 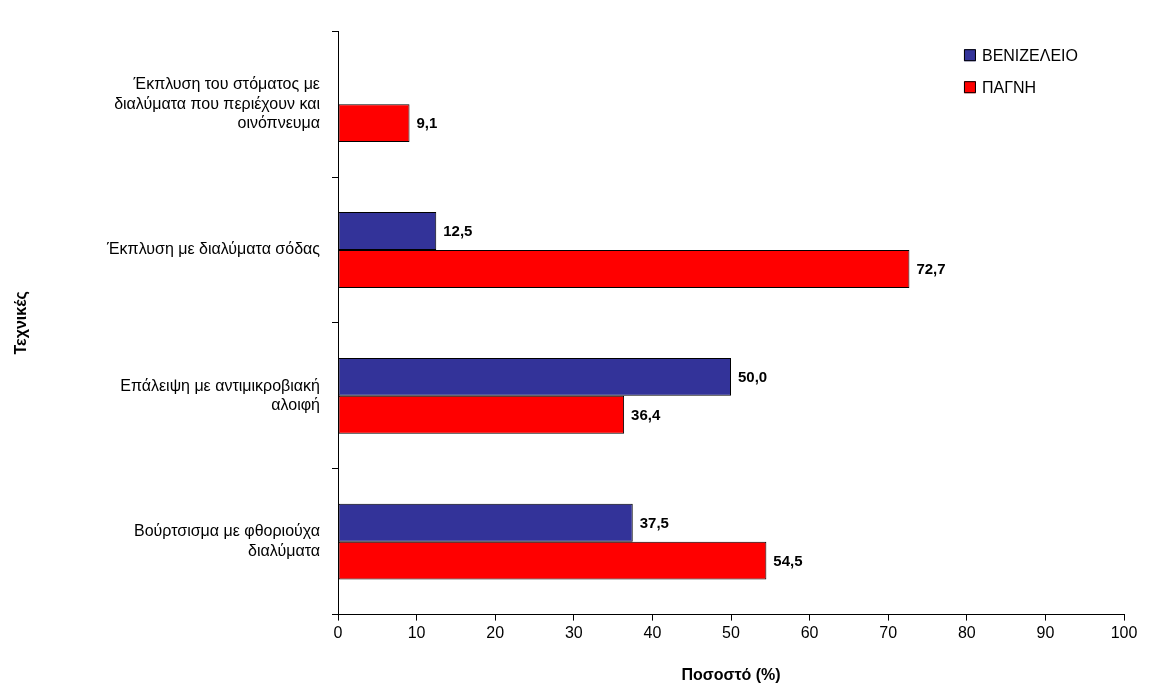 What do you see at coordinates (931, 269) in the screenshot?
I see `data-label: 72,7` at bounding box center [931, 269].